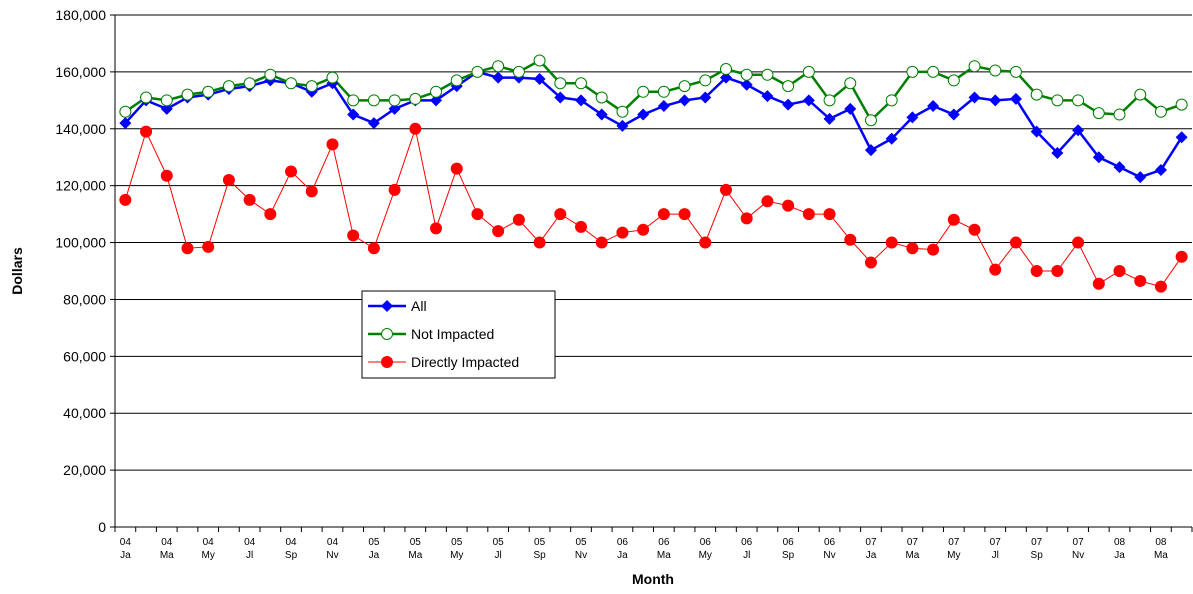 This screenshot has height=594, width=1193. What do you see at coordinates (419, 306) in the screenshot?
I see `legend-label: All` at bounding box center [419, 306].